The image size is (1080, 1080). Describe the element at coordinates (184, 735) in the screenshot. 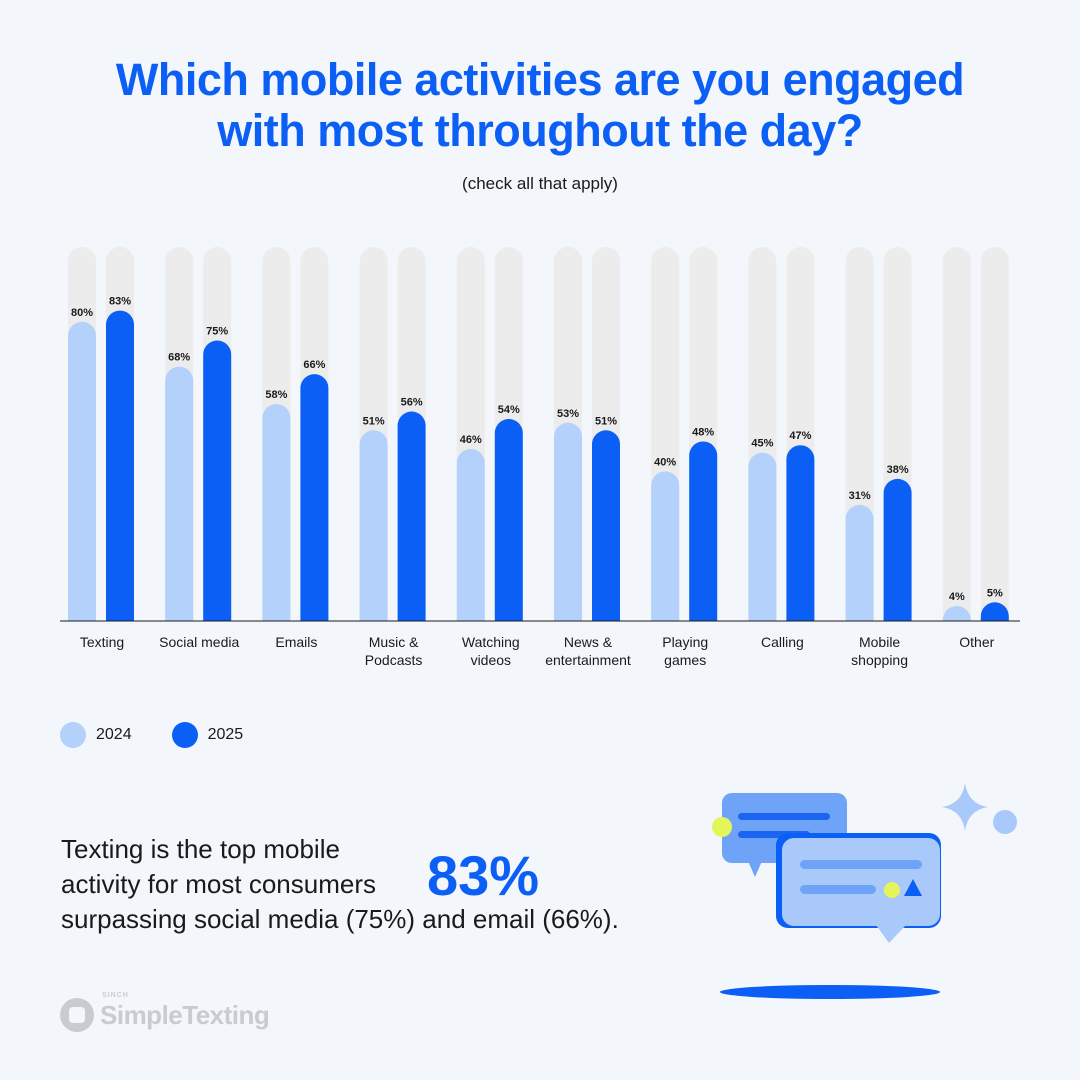

I see `legend-swatch-2025` at that location.